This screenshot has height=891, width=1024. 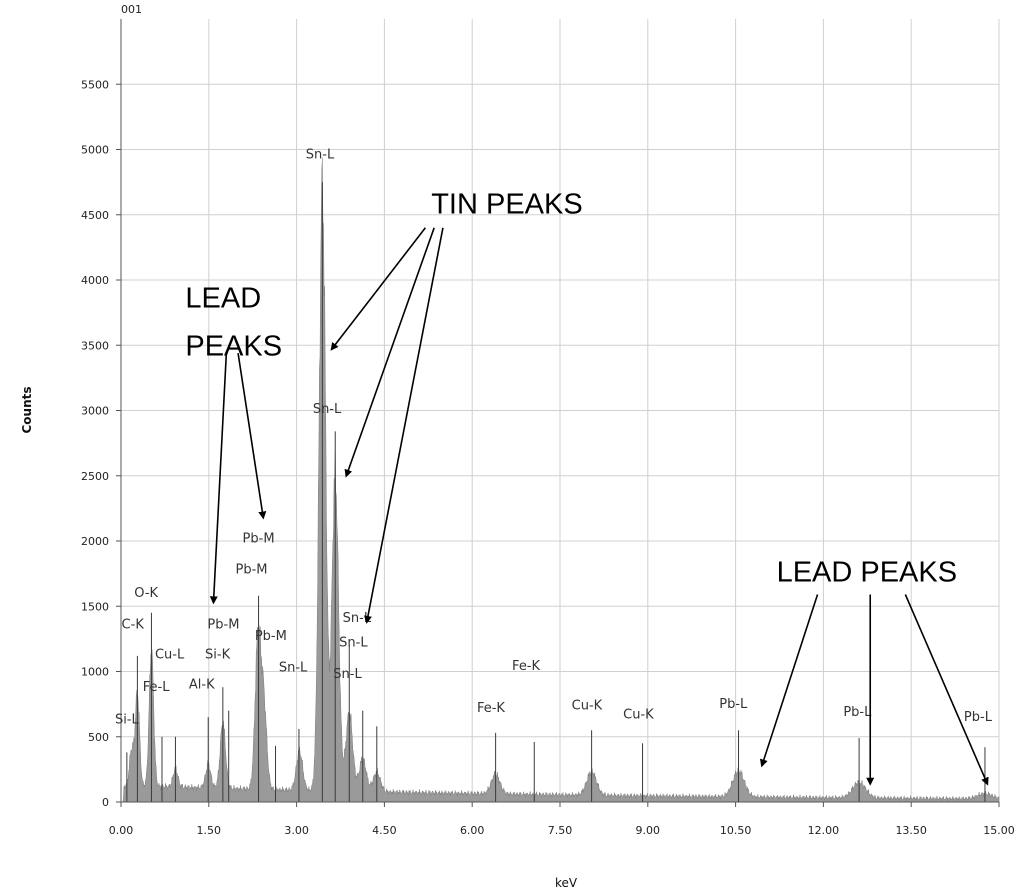 I want to click on peak-label-al-k: Al-K, so click(x=202, y=684).